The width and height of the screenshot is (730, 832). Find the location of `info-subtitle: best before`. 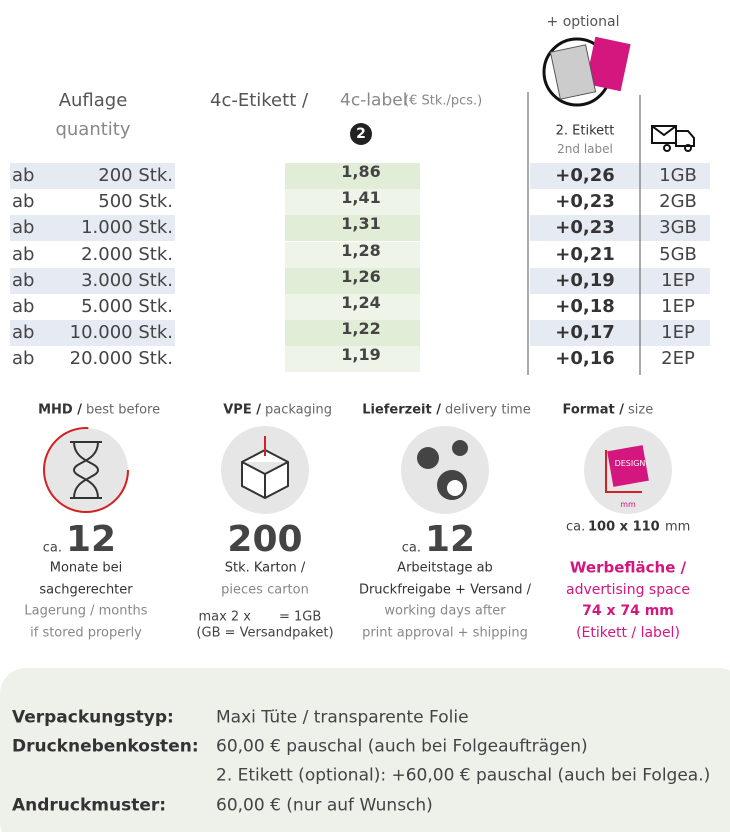

info-subtitle: best before is located at coordinates (123, 410).